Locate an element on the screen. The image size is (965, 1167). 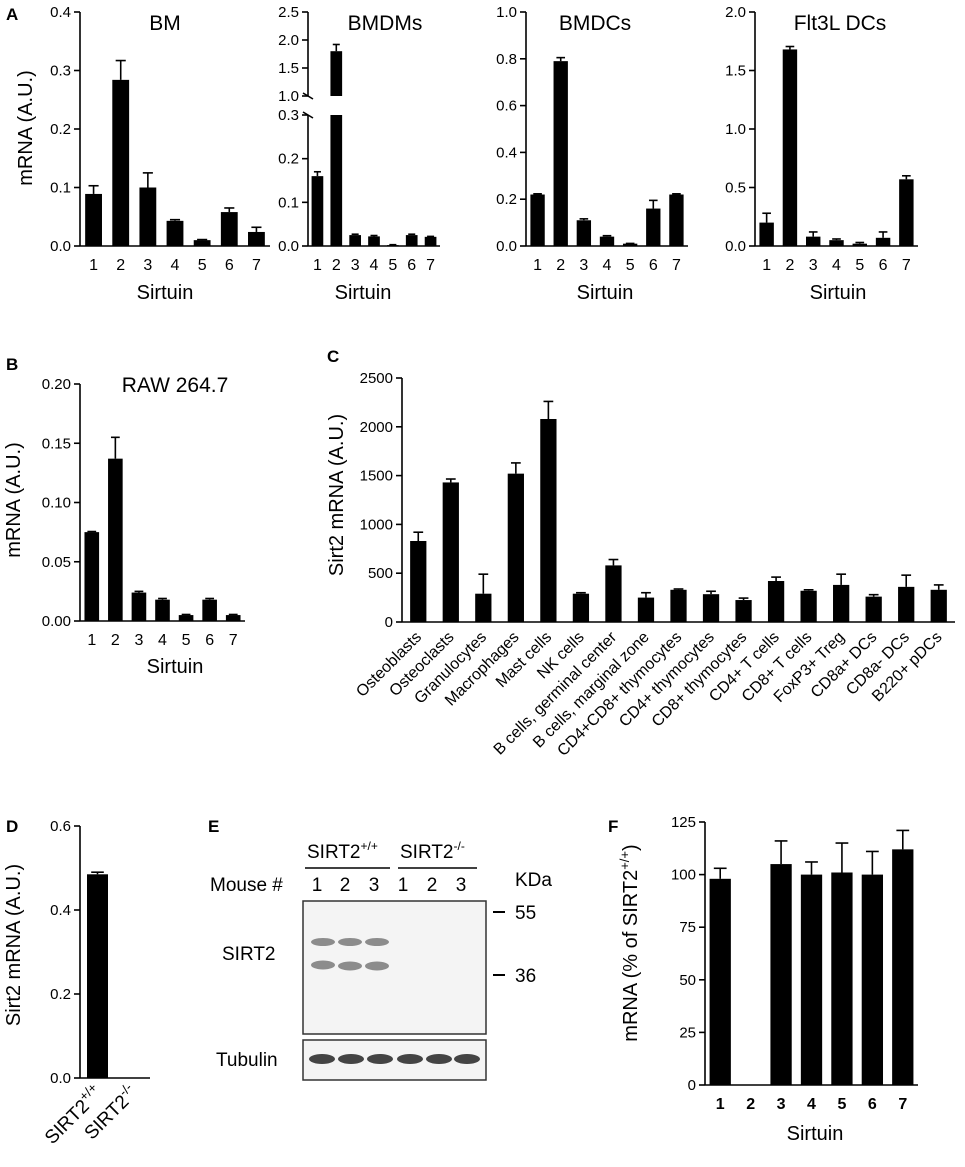
y-tick-label: 0.8 is located at coordinates (506, 59).